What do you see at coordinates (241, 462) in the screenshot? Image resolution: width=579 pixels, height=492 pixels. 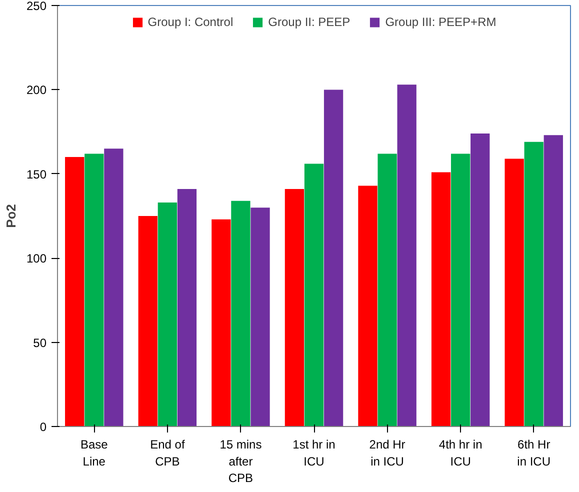 I see `x-tick-label: 15 mins after CPB` at bounding box center [241, 462].